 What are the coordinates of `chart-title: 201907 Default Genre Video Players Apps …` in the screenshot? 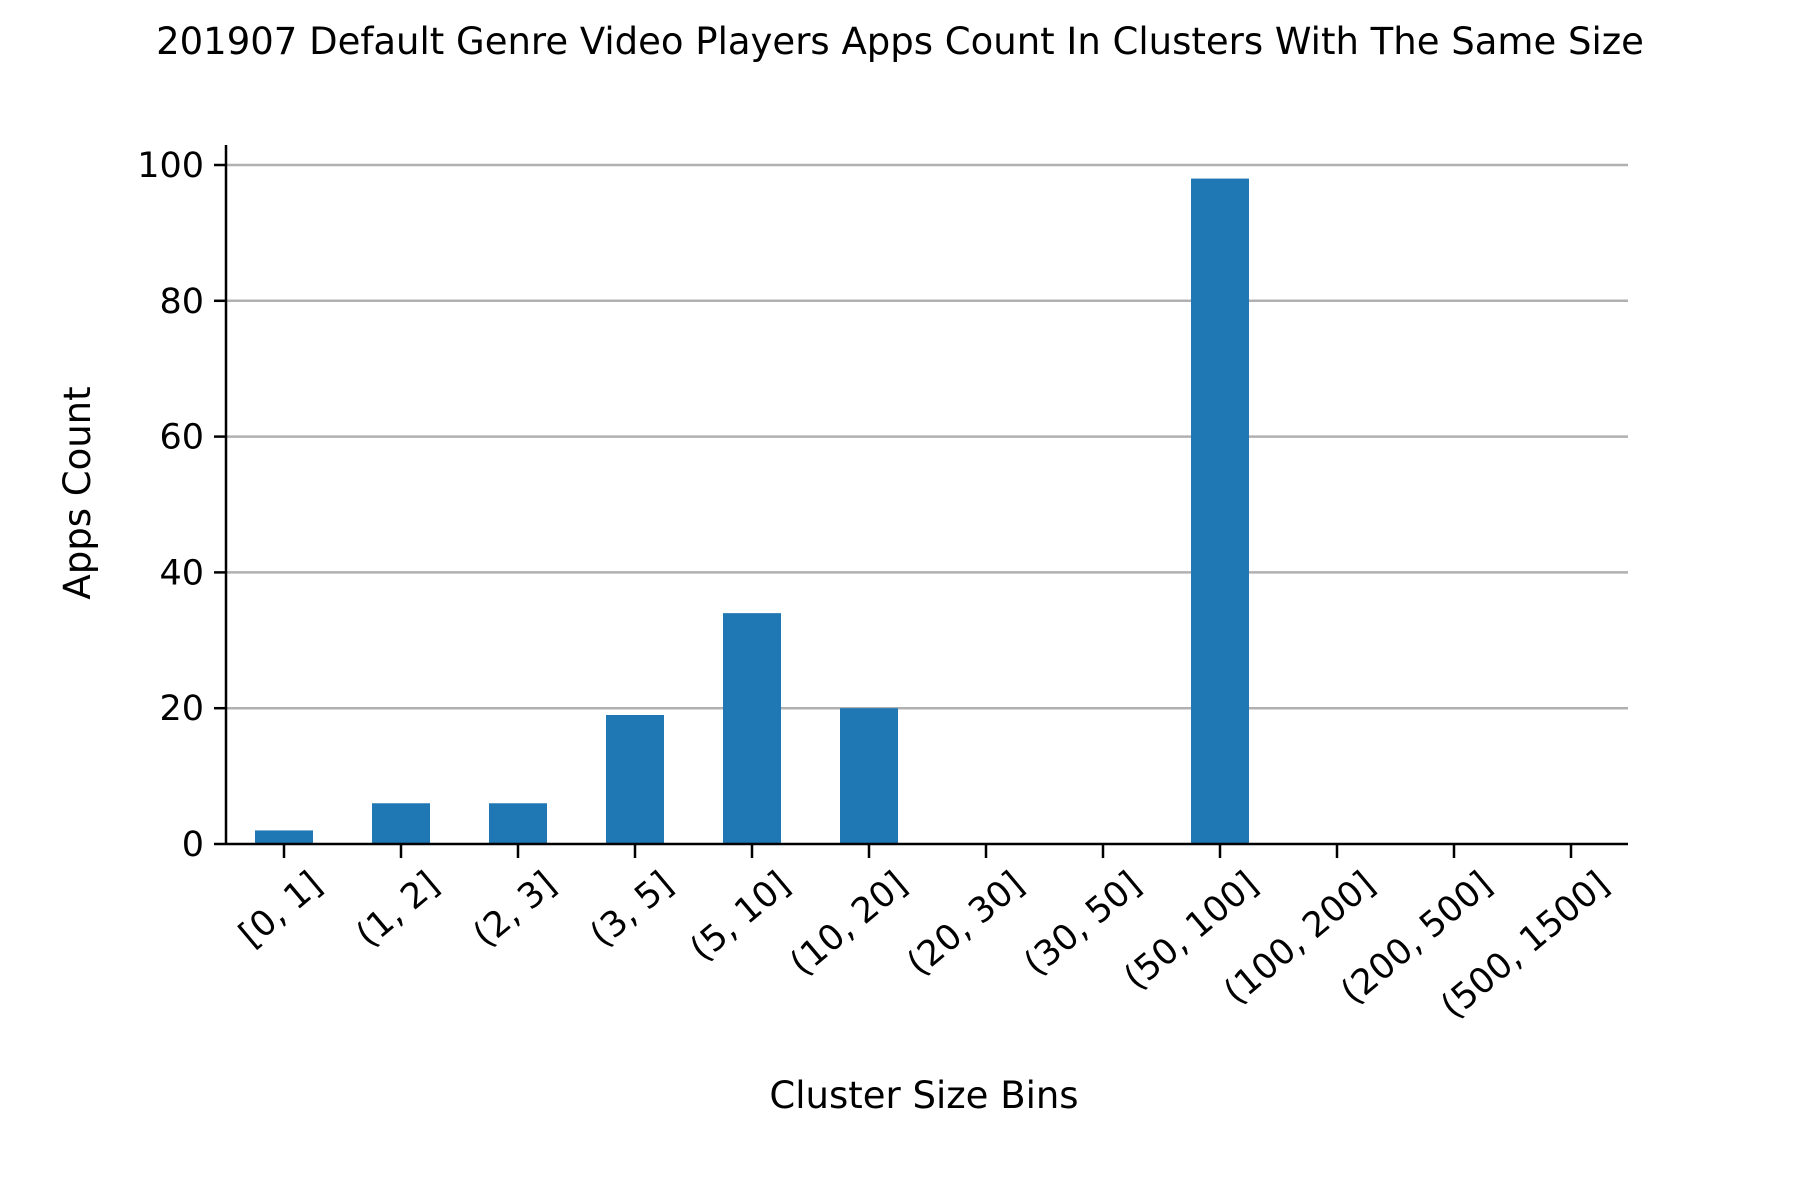 It's located at (900, 41).